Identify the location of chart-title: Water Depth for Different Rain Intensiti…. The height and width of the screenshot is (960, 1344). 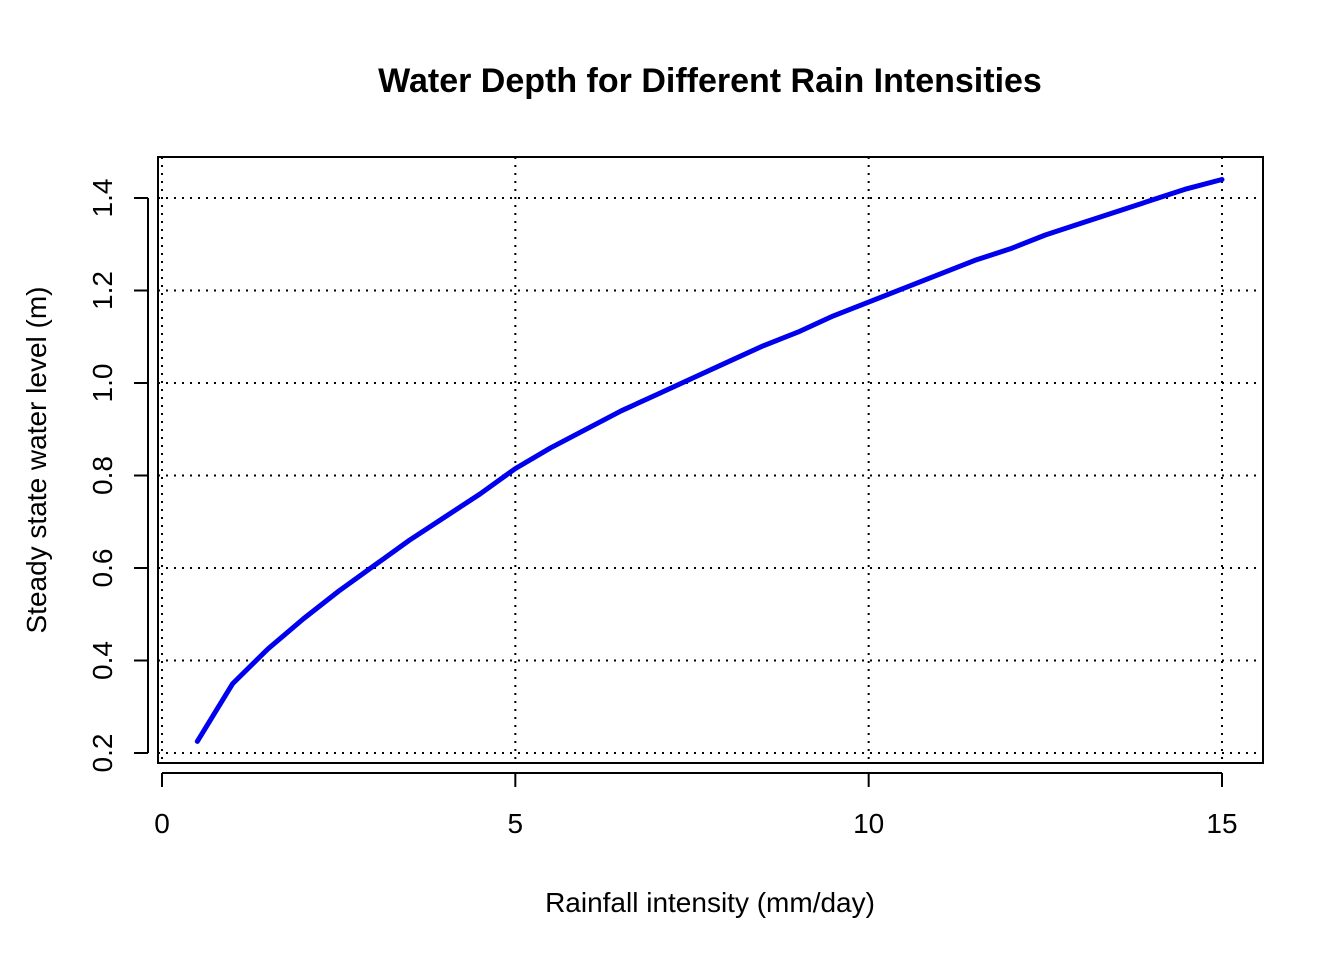
(710, 81).